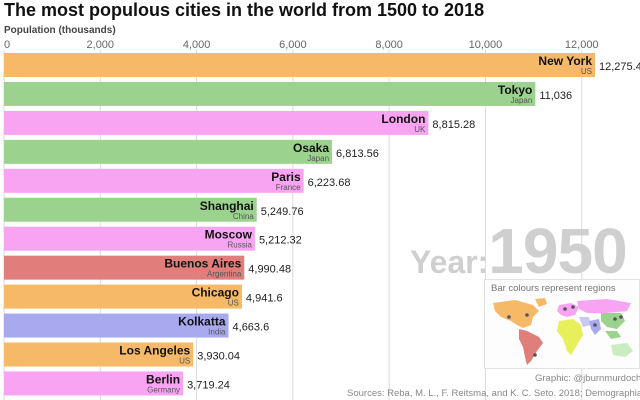 This screenshot has width=640, height=400. I want to click on bar-country-label: Russia, so click(239, 245).